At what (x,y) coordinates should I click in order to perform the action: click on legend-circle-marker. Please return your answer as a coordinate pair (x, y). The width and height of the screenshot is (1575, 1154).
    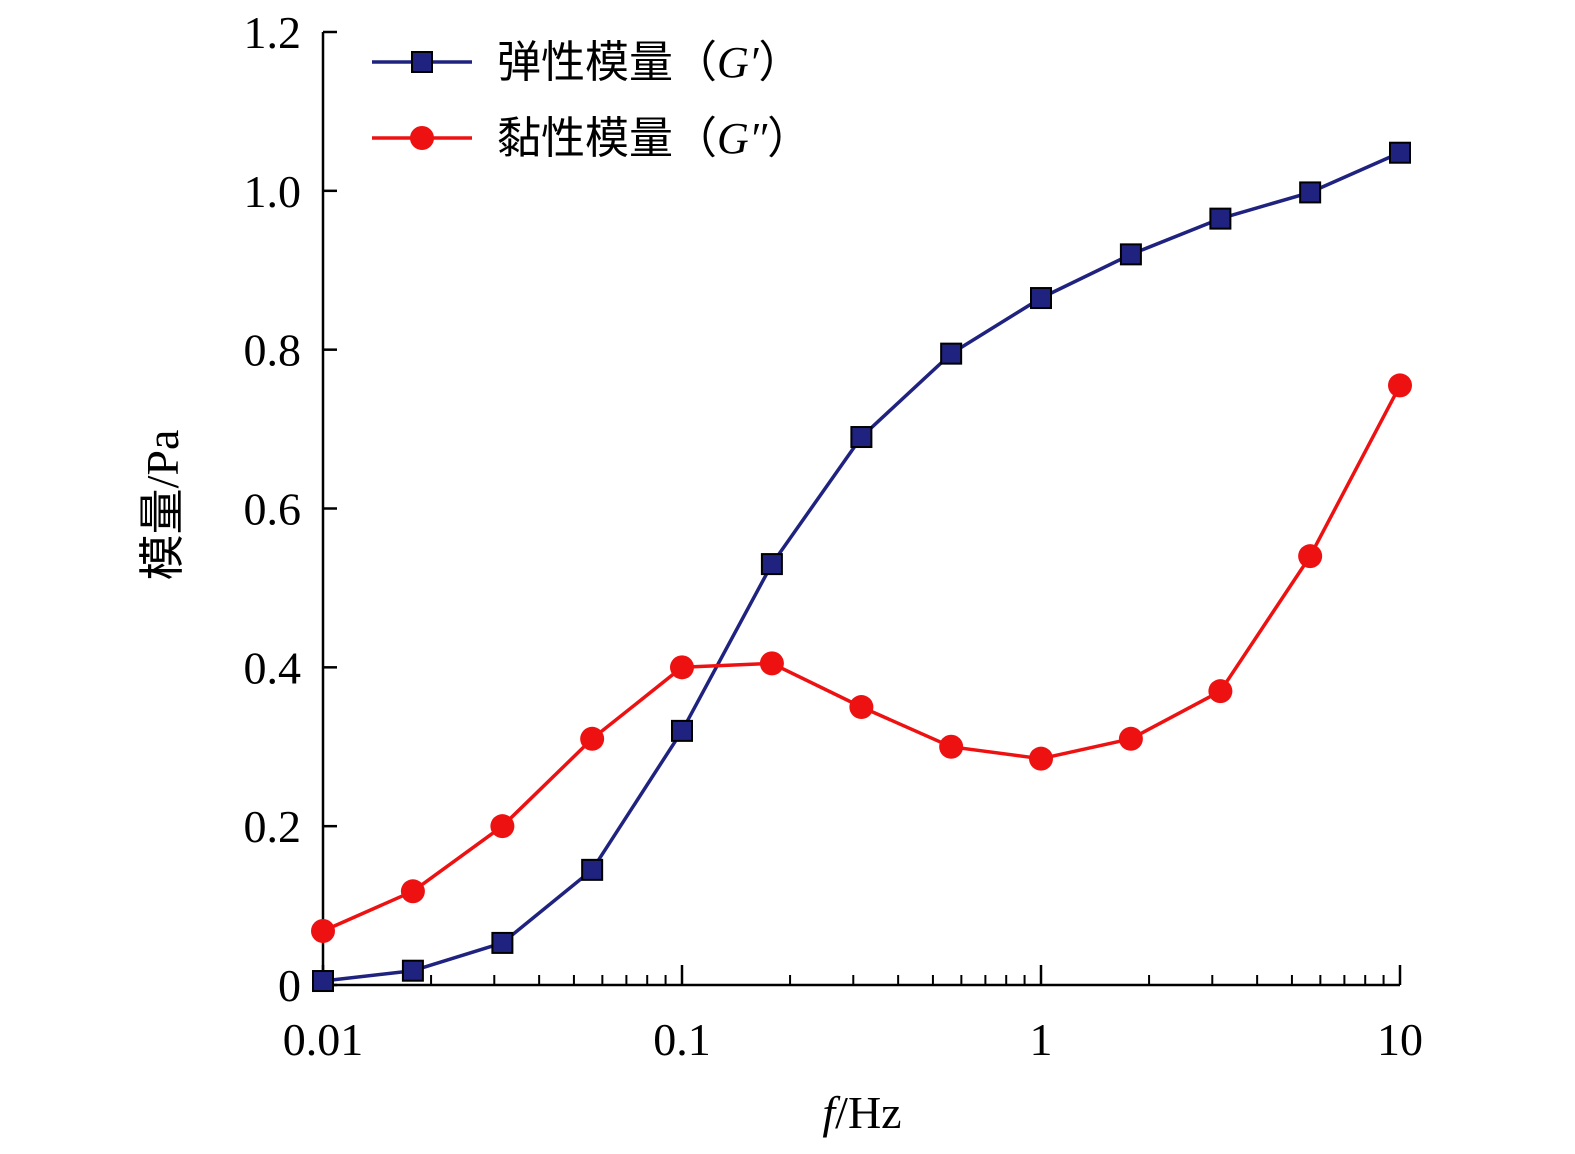
    Looking at the image, I should click on (422, 138).